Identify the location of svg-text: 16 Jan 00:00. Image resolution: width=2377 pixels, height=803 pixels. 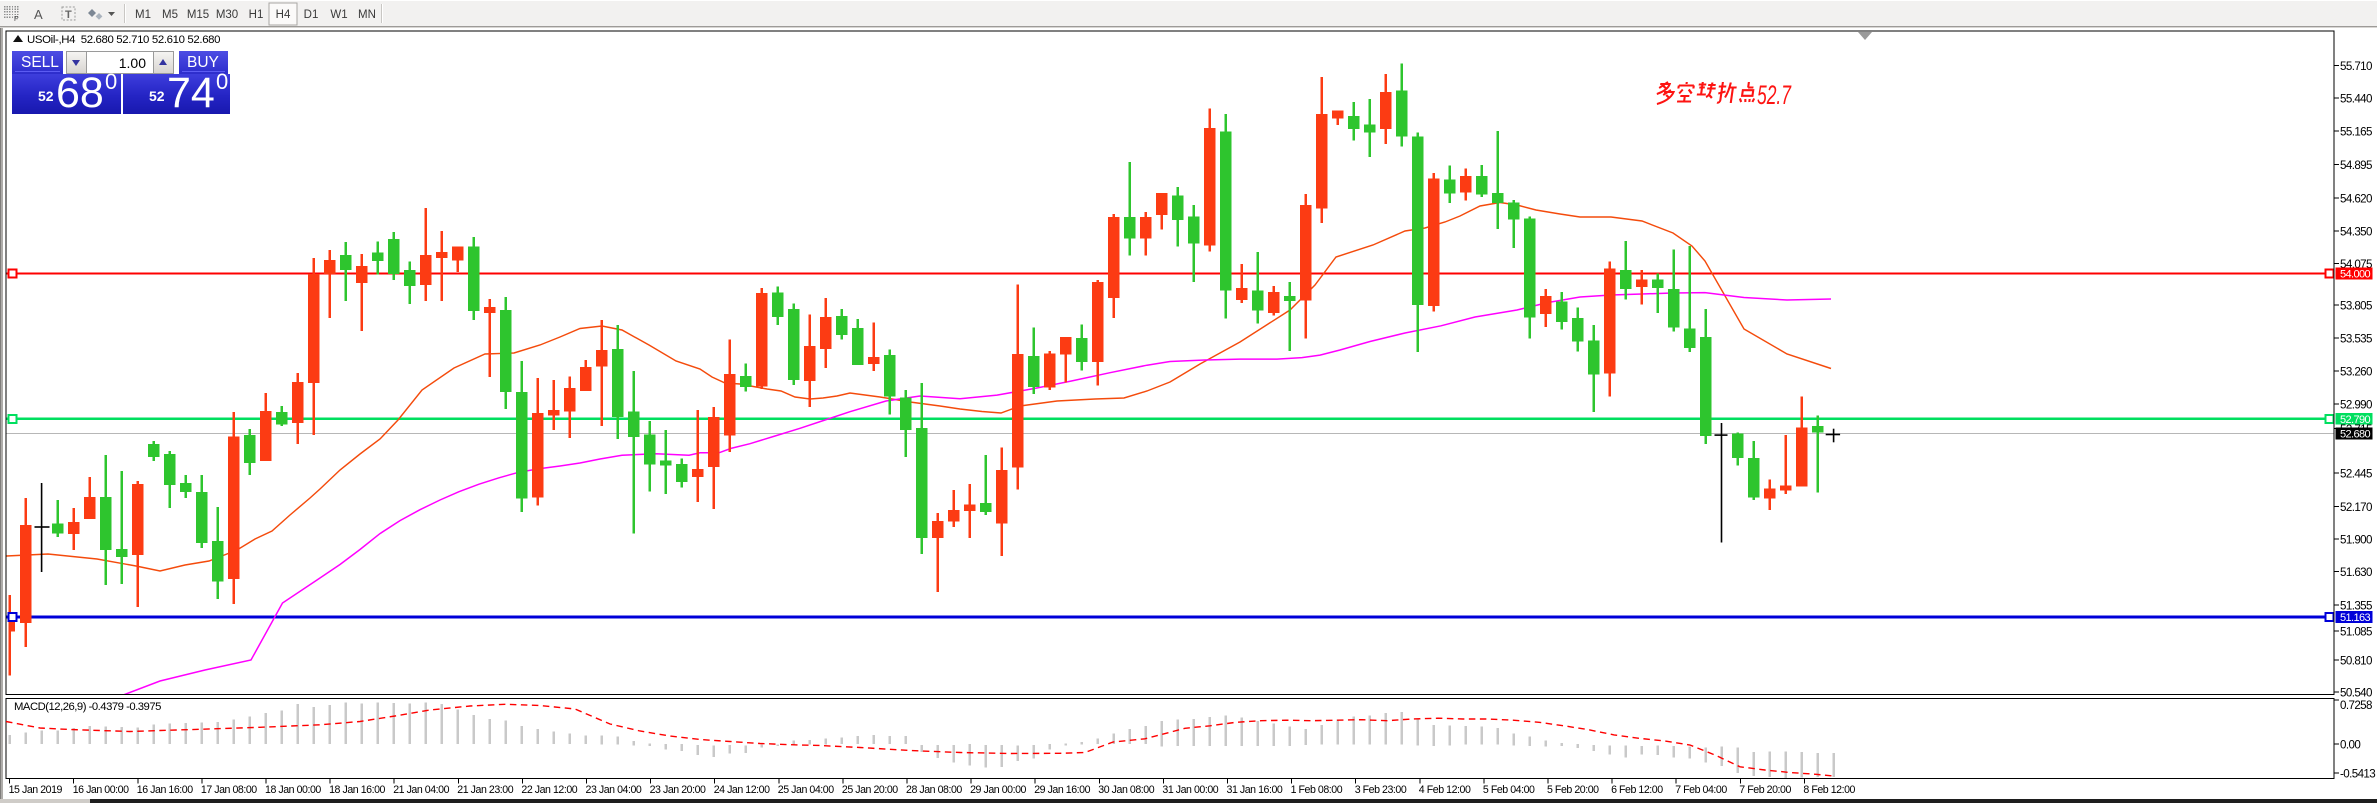
(101, 790).